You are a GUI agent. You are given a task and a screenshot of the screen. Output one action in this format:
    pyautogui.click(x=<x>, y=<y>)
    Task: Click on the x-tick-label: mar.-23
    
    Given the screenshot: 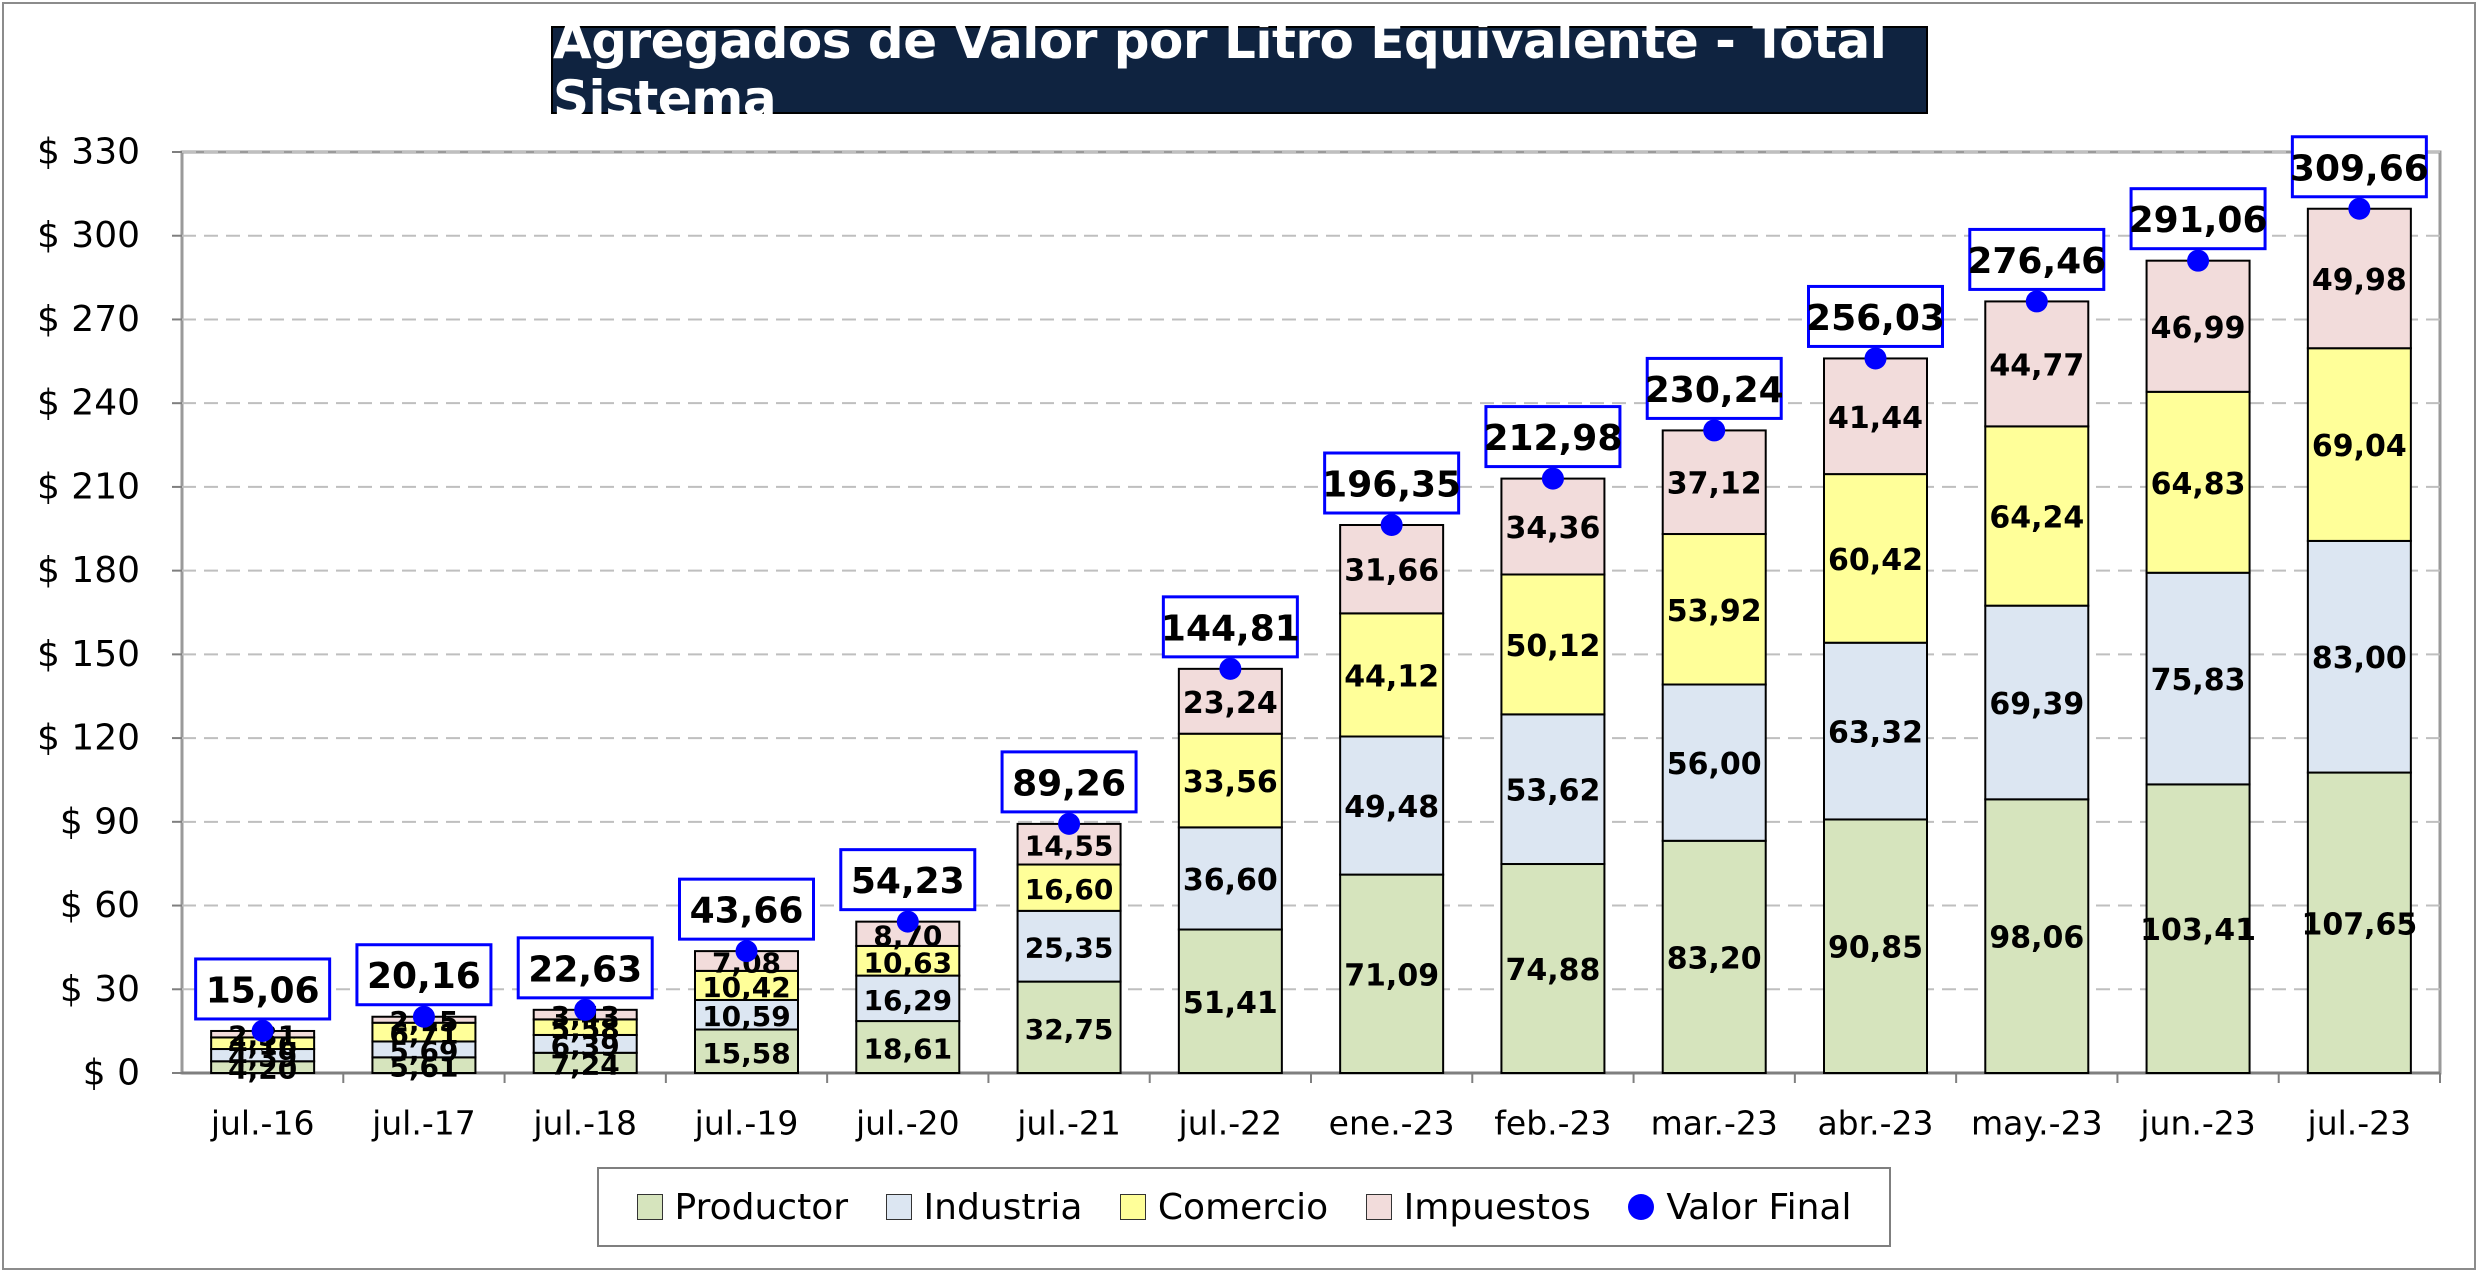 What is the action you would take?
    pyautogui.click(x=1714, y=1123)
    